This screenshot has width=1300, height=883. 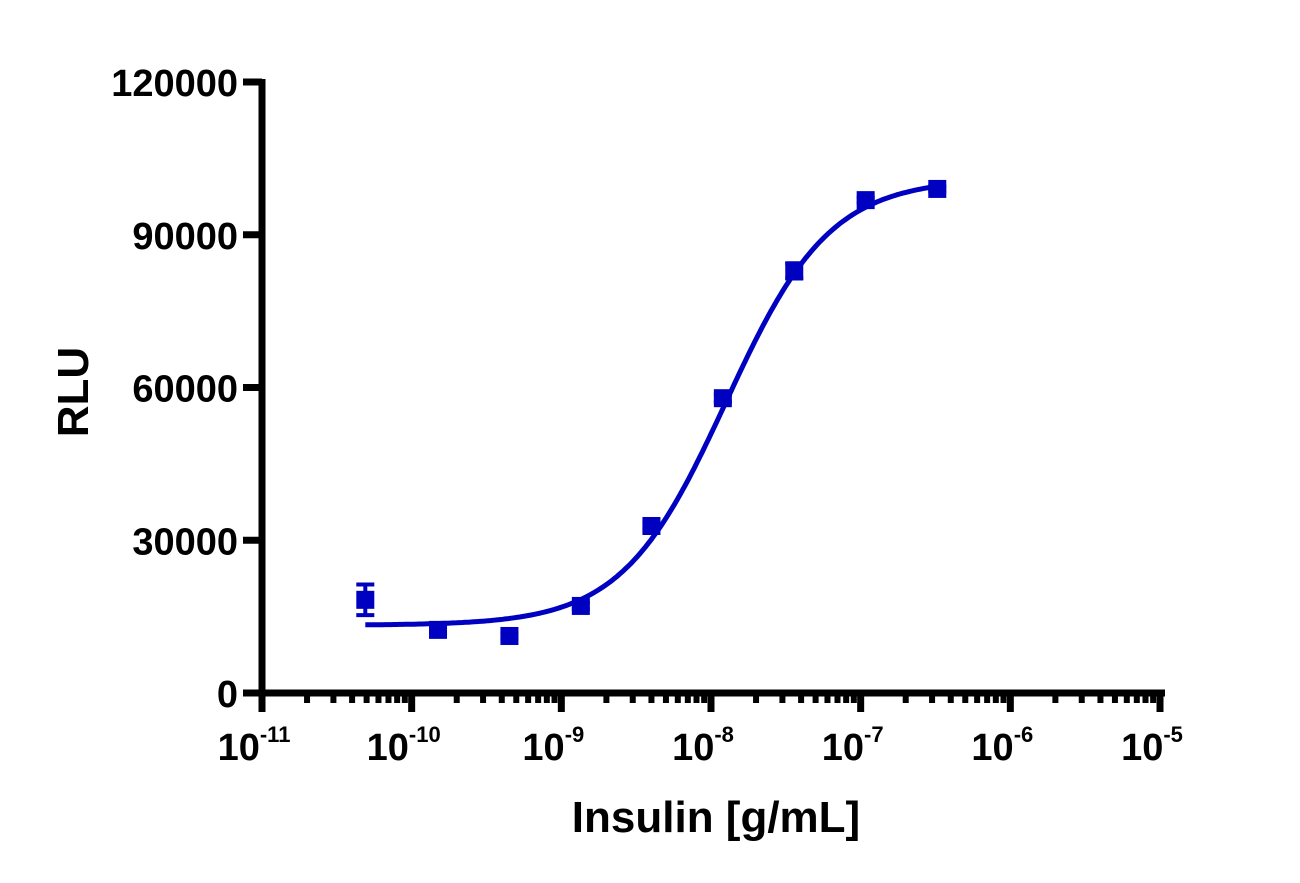 I want to click on y-axis: 0 30000 60000 90000 120000, so click(x=188, y=389).